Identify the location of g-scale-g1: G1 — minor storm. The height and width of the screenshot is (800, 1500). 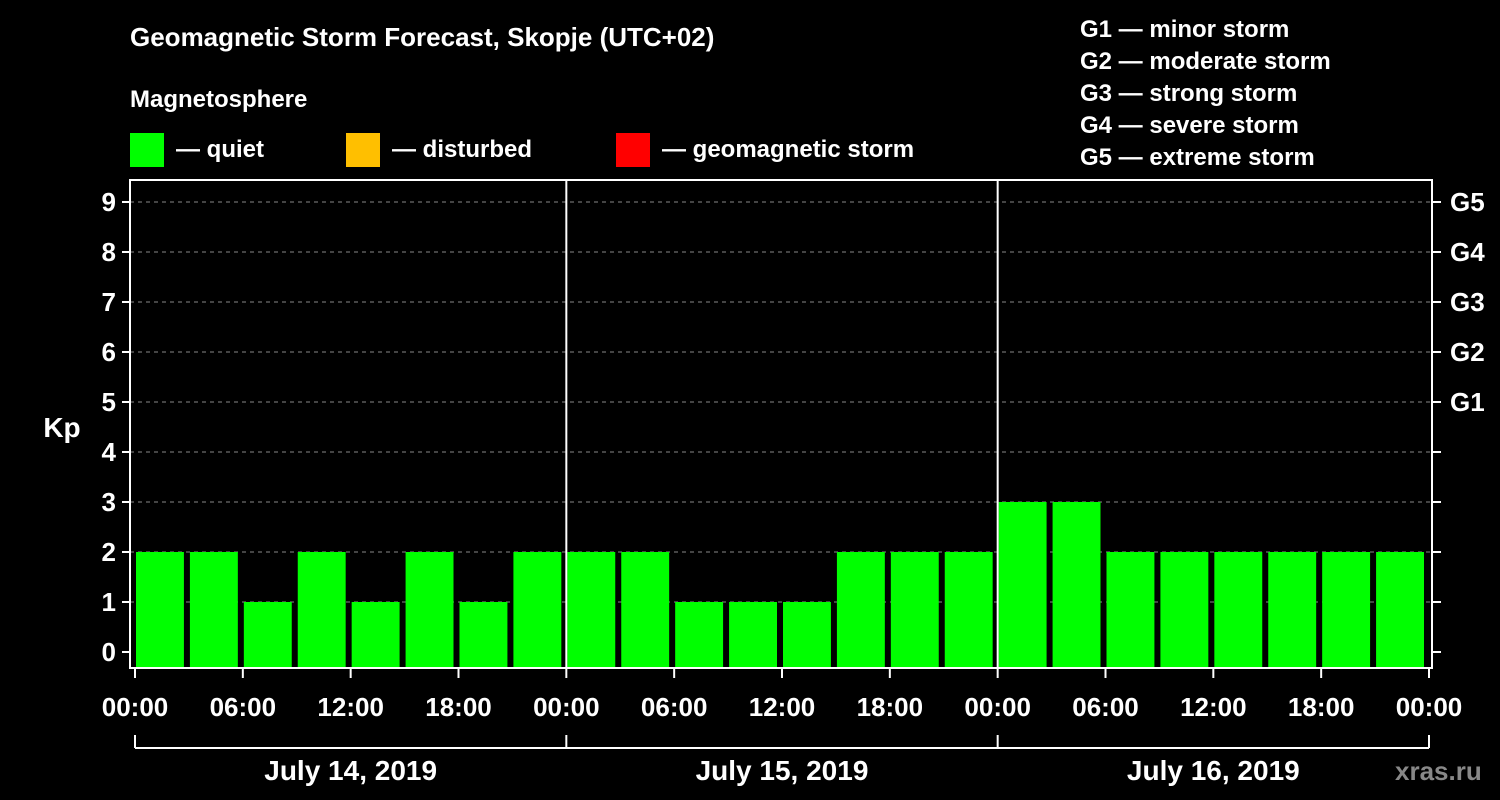
(1185, 29).